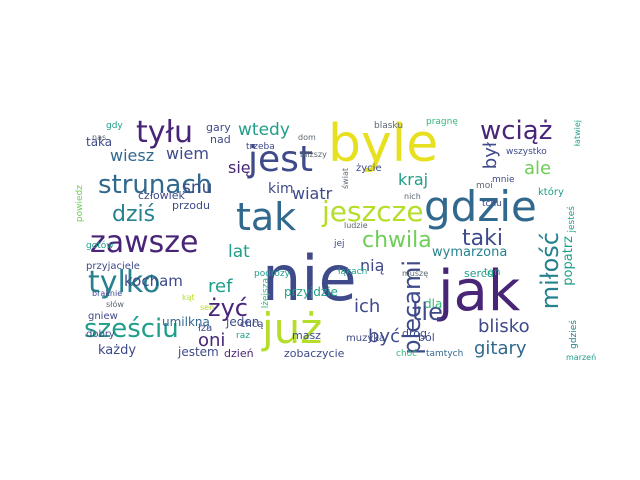  What do you see at coordinates (365, 338) in the screenshot?
I see `cloud-word: muzyka` at bounding box center [365, 338].